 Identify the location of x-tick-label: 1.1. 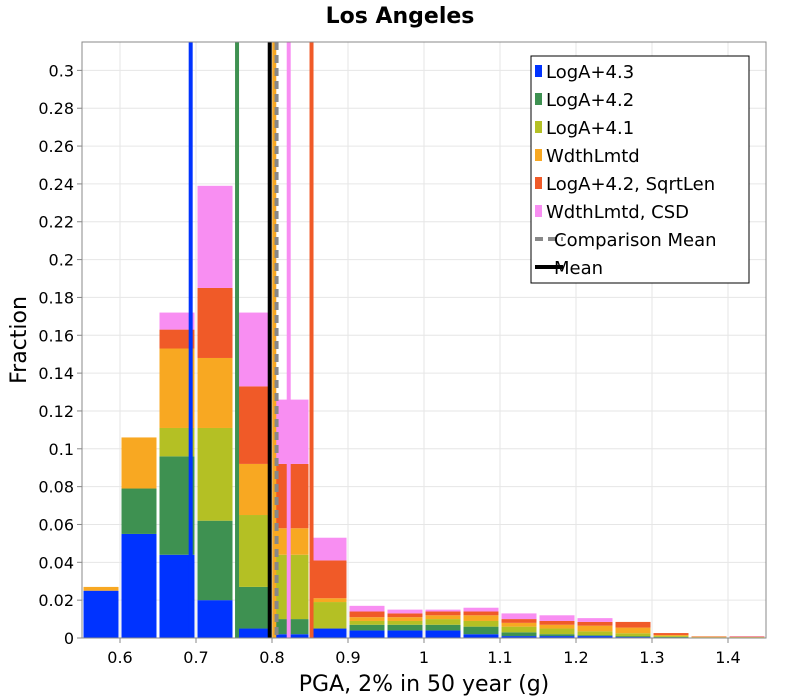
(499, 657).